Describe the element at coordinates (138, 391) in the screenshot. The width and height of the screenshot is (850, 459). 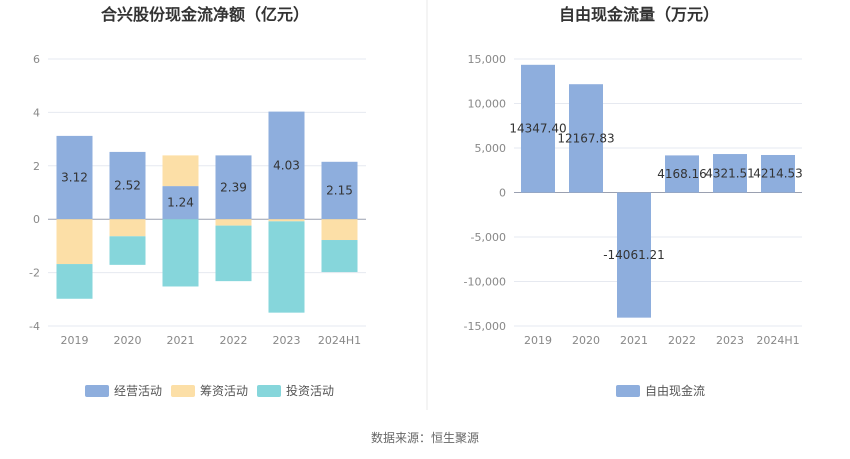
I see `legend-label: 经营活动` at that location.